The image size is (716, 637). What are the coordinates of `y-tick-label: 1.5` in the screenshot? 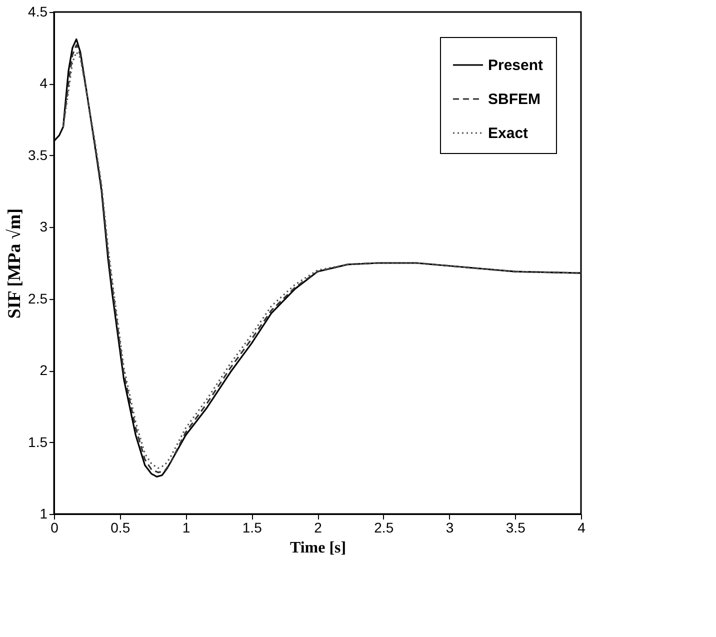 It's located at (38, 442).